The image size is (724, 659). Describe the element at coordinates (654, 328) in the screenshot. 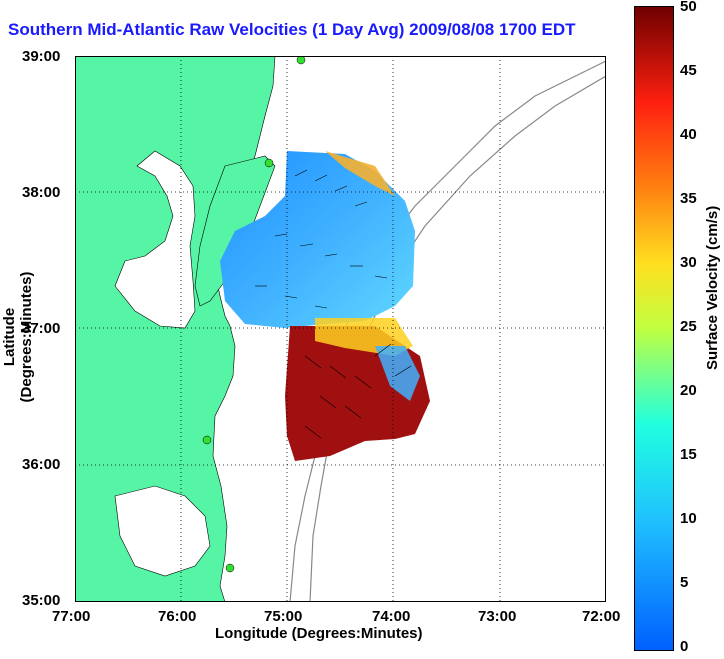

I see `colorbar` at that location.